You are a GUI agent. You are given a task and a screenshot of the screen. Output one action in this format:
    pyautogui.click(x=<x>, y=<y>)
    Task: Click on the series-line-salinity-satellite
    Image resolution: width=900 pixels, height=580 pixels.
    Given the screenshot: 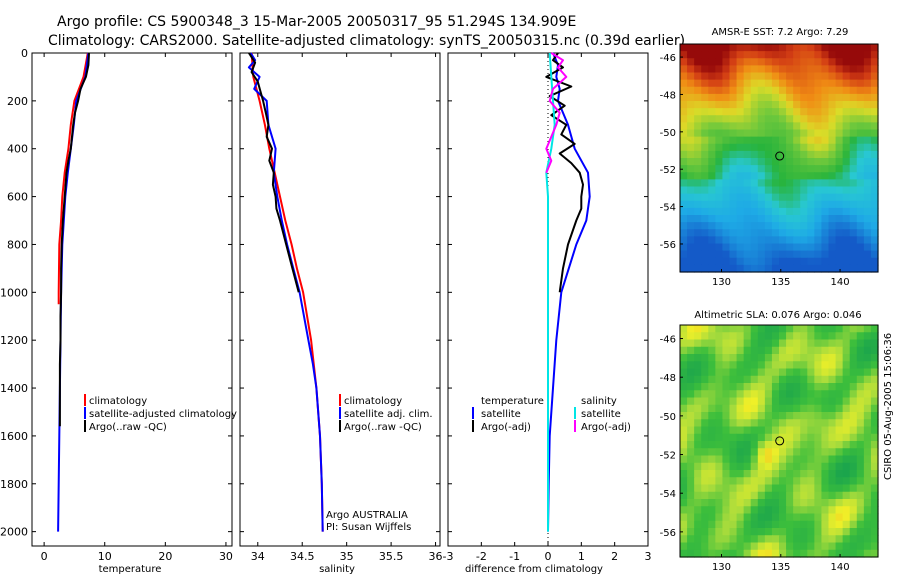 What is the action you would take?
    pyautogui.click(x=550, y=292)
    